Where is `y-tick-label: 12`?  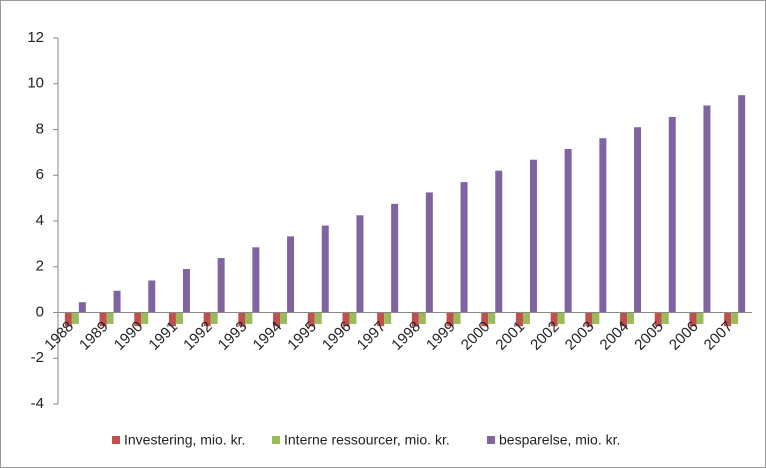 y-tick-label: 12 is located at coordinates (35, 37).